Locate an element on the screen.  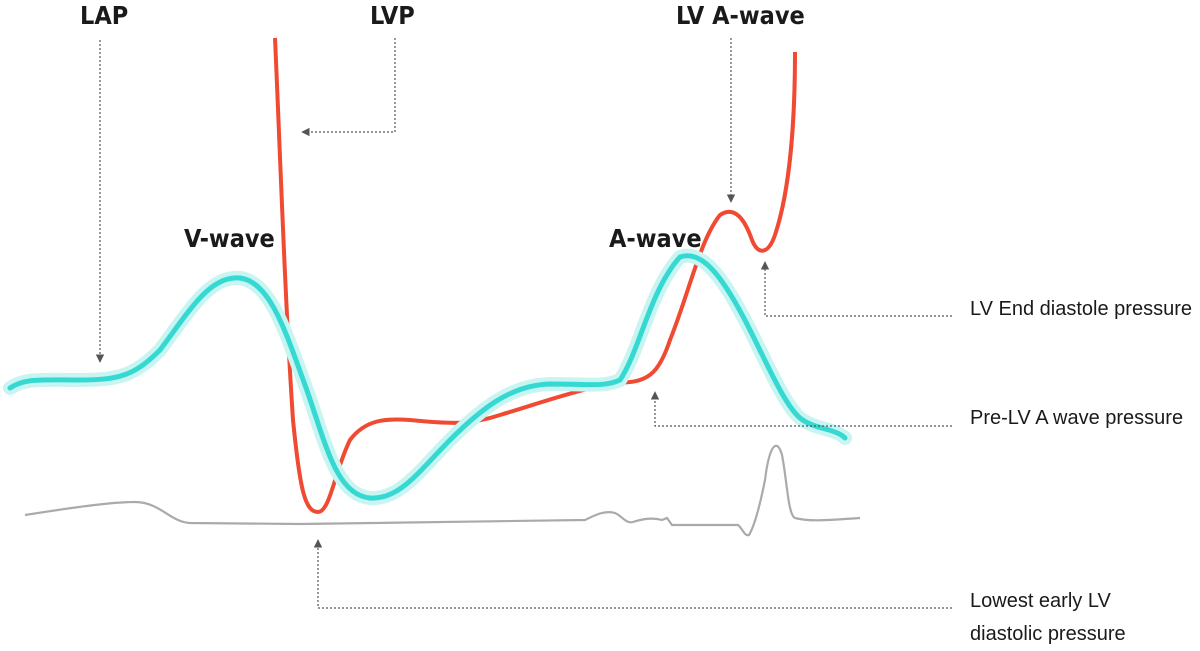
lowest-label: Lowest early LV is located at coordinates (1040, 601).